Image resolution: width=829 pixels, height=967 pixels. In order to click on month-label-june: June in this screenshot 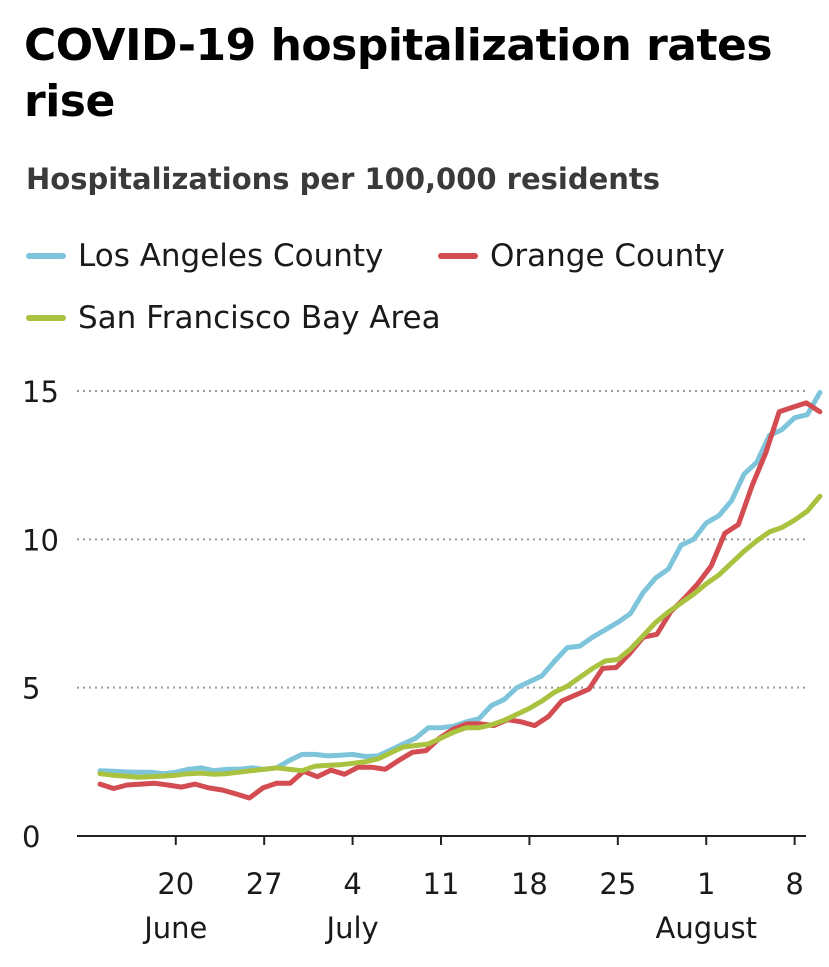, I will do `click(174, 928)`.